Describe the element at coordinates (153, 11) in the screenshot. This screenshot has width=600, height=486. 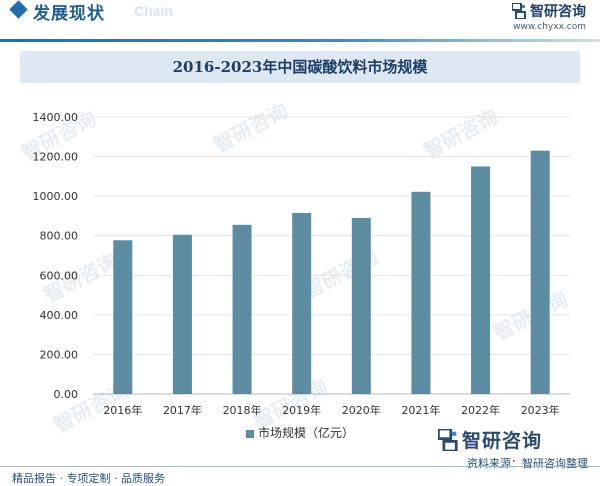
I see `header-ghost-text: Chain` at that location.